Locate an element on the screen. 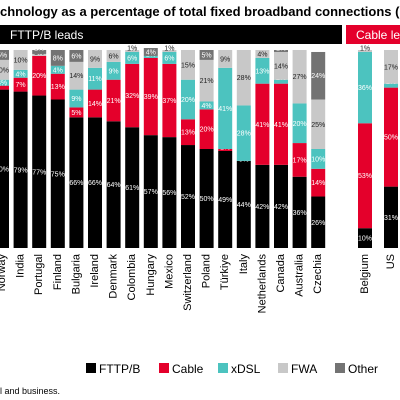 This screenshot has width=400, height=400. data-label: 42% is located at coordinates (281, 207).